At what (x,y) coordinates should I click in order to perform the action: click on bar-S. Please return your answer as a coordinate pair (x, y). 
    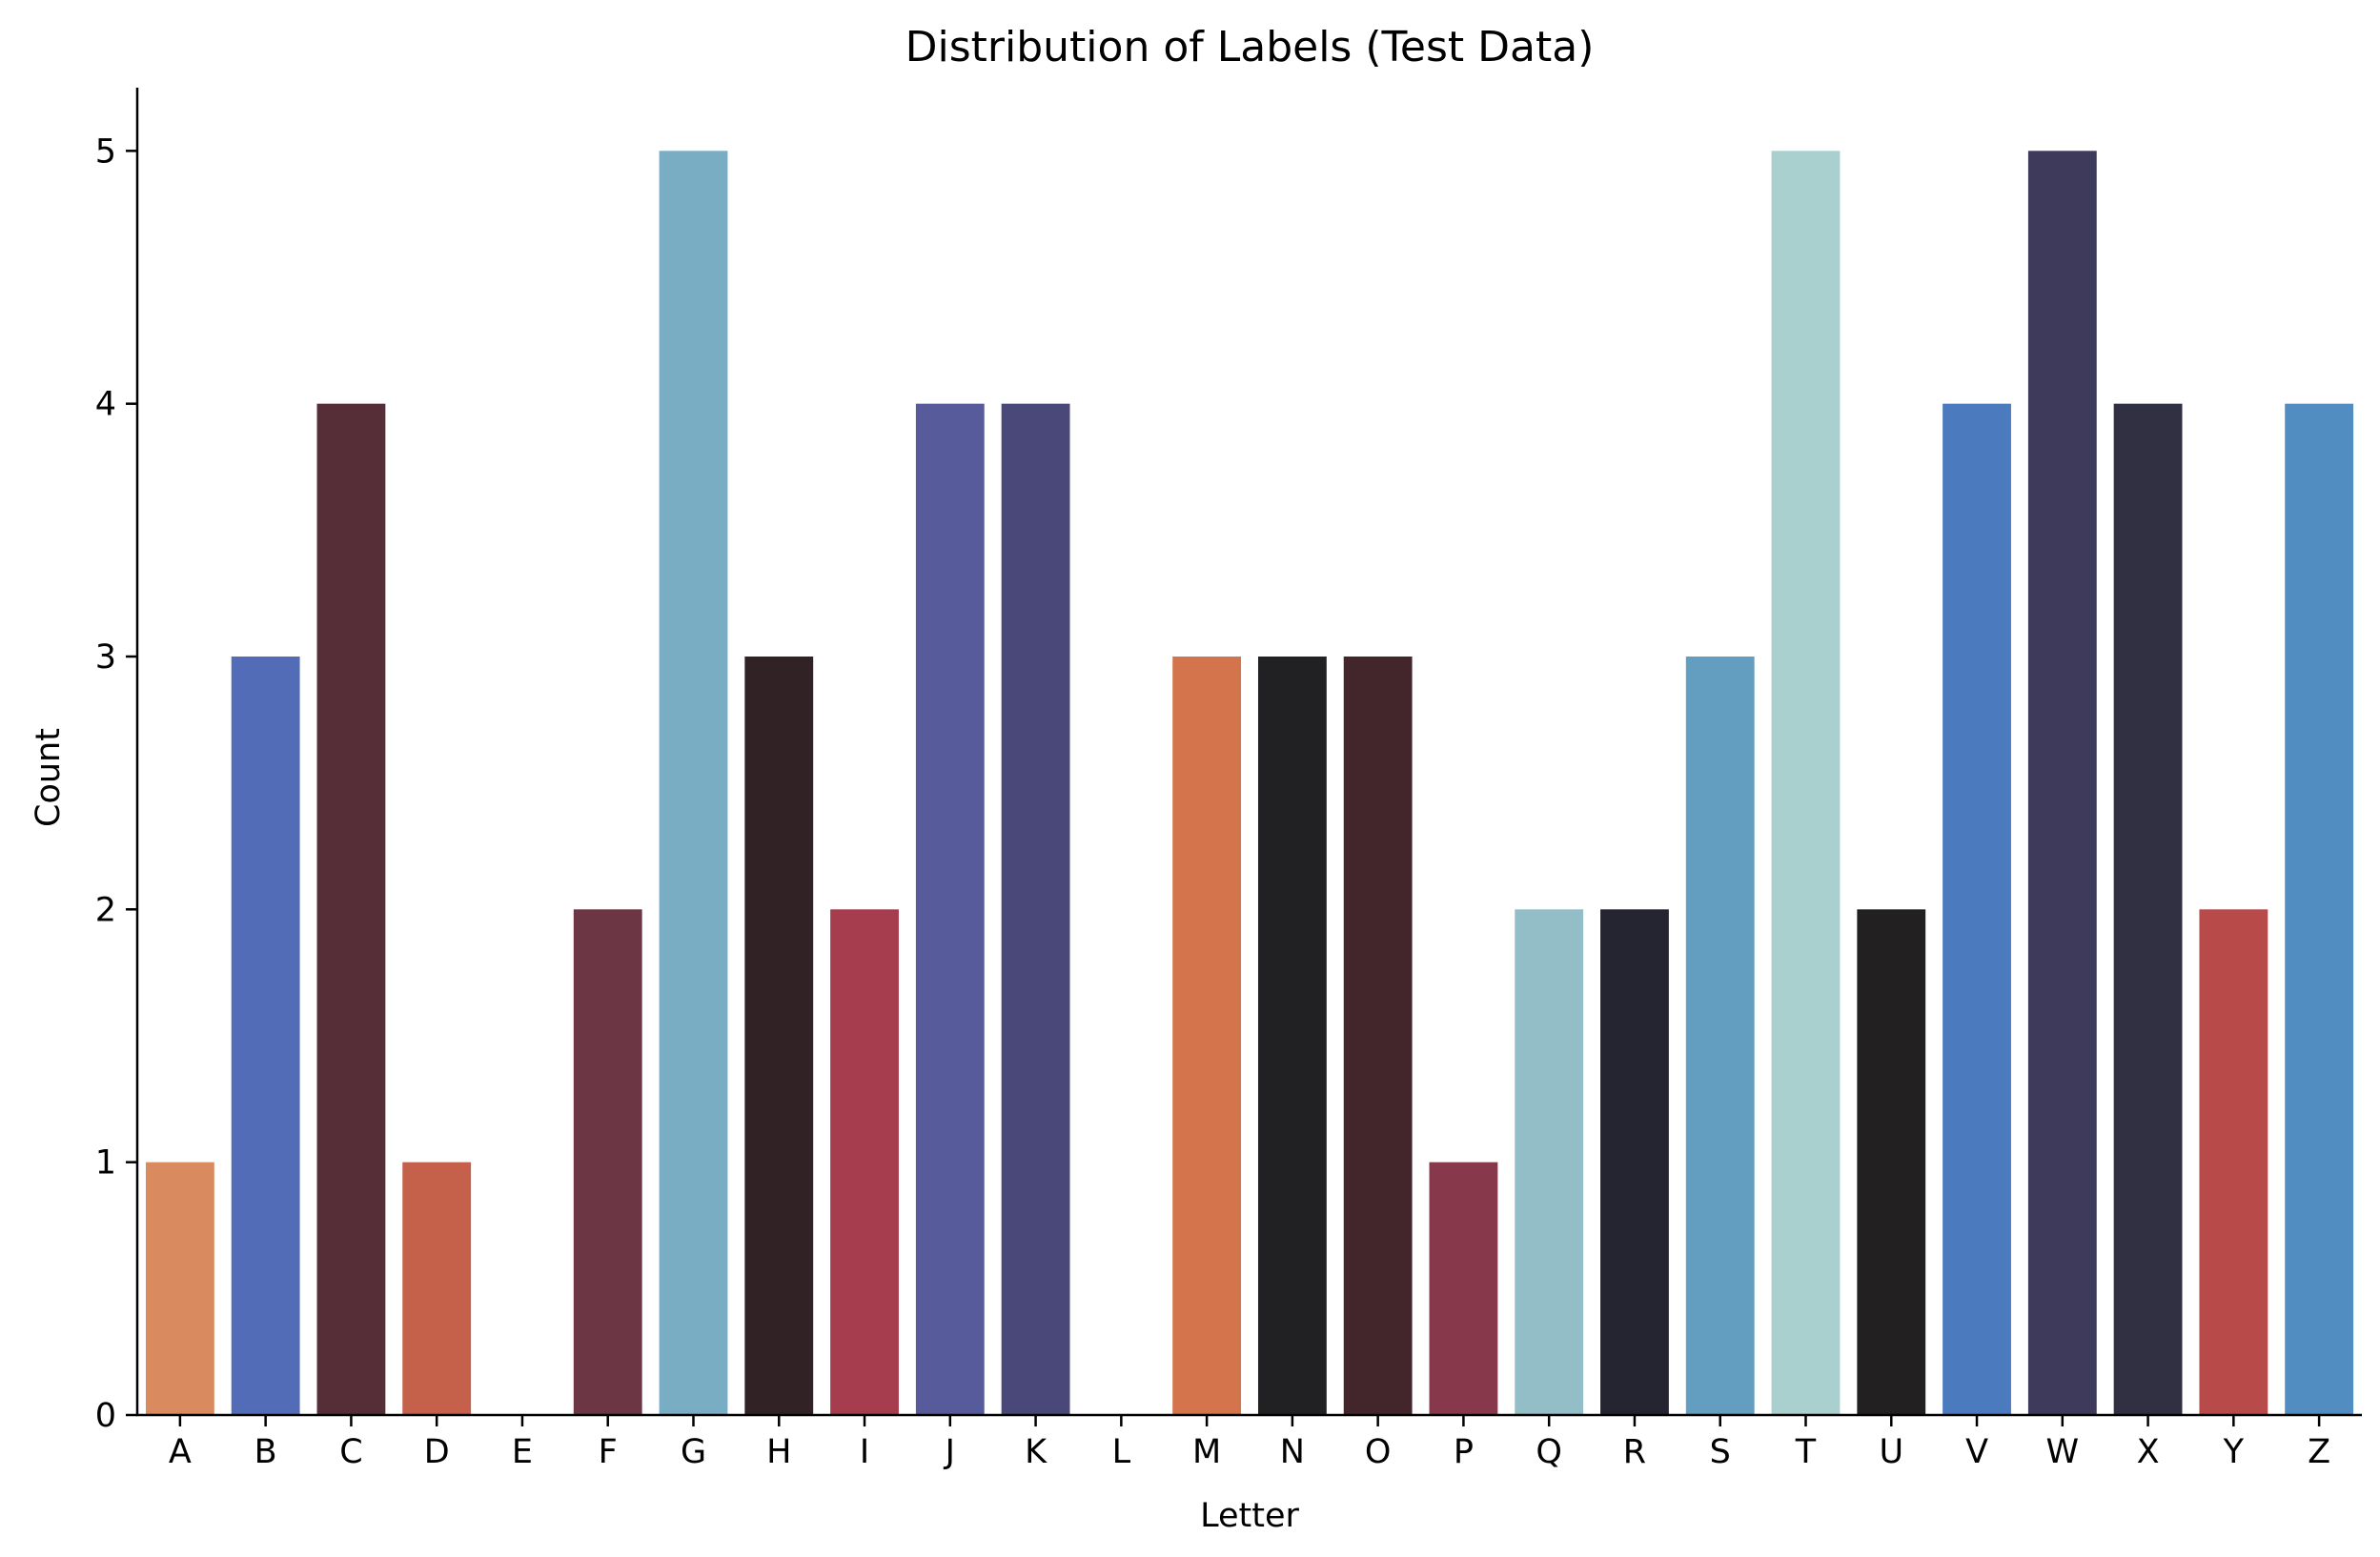
    Looking at the image, I should click on (1720, 1036).